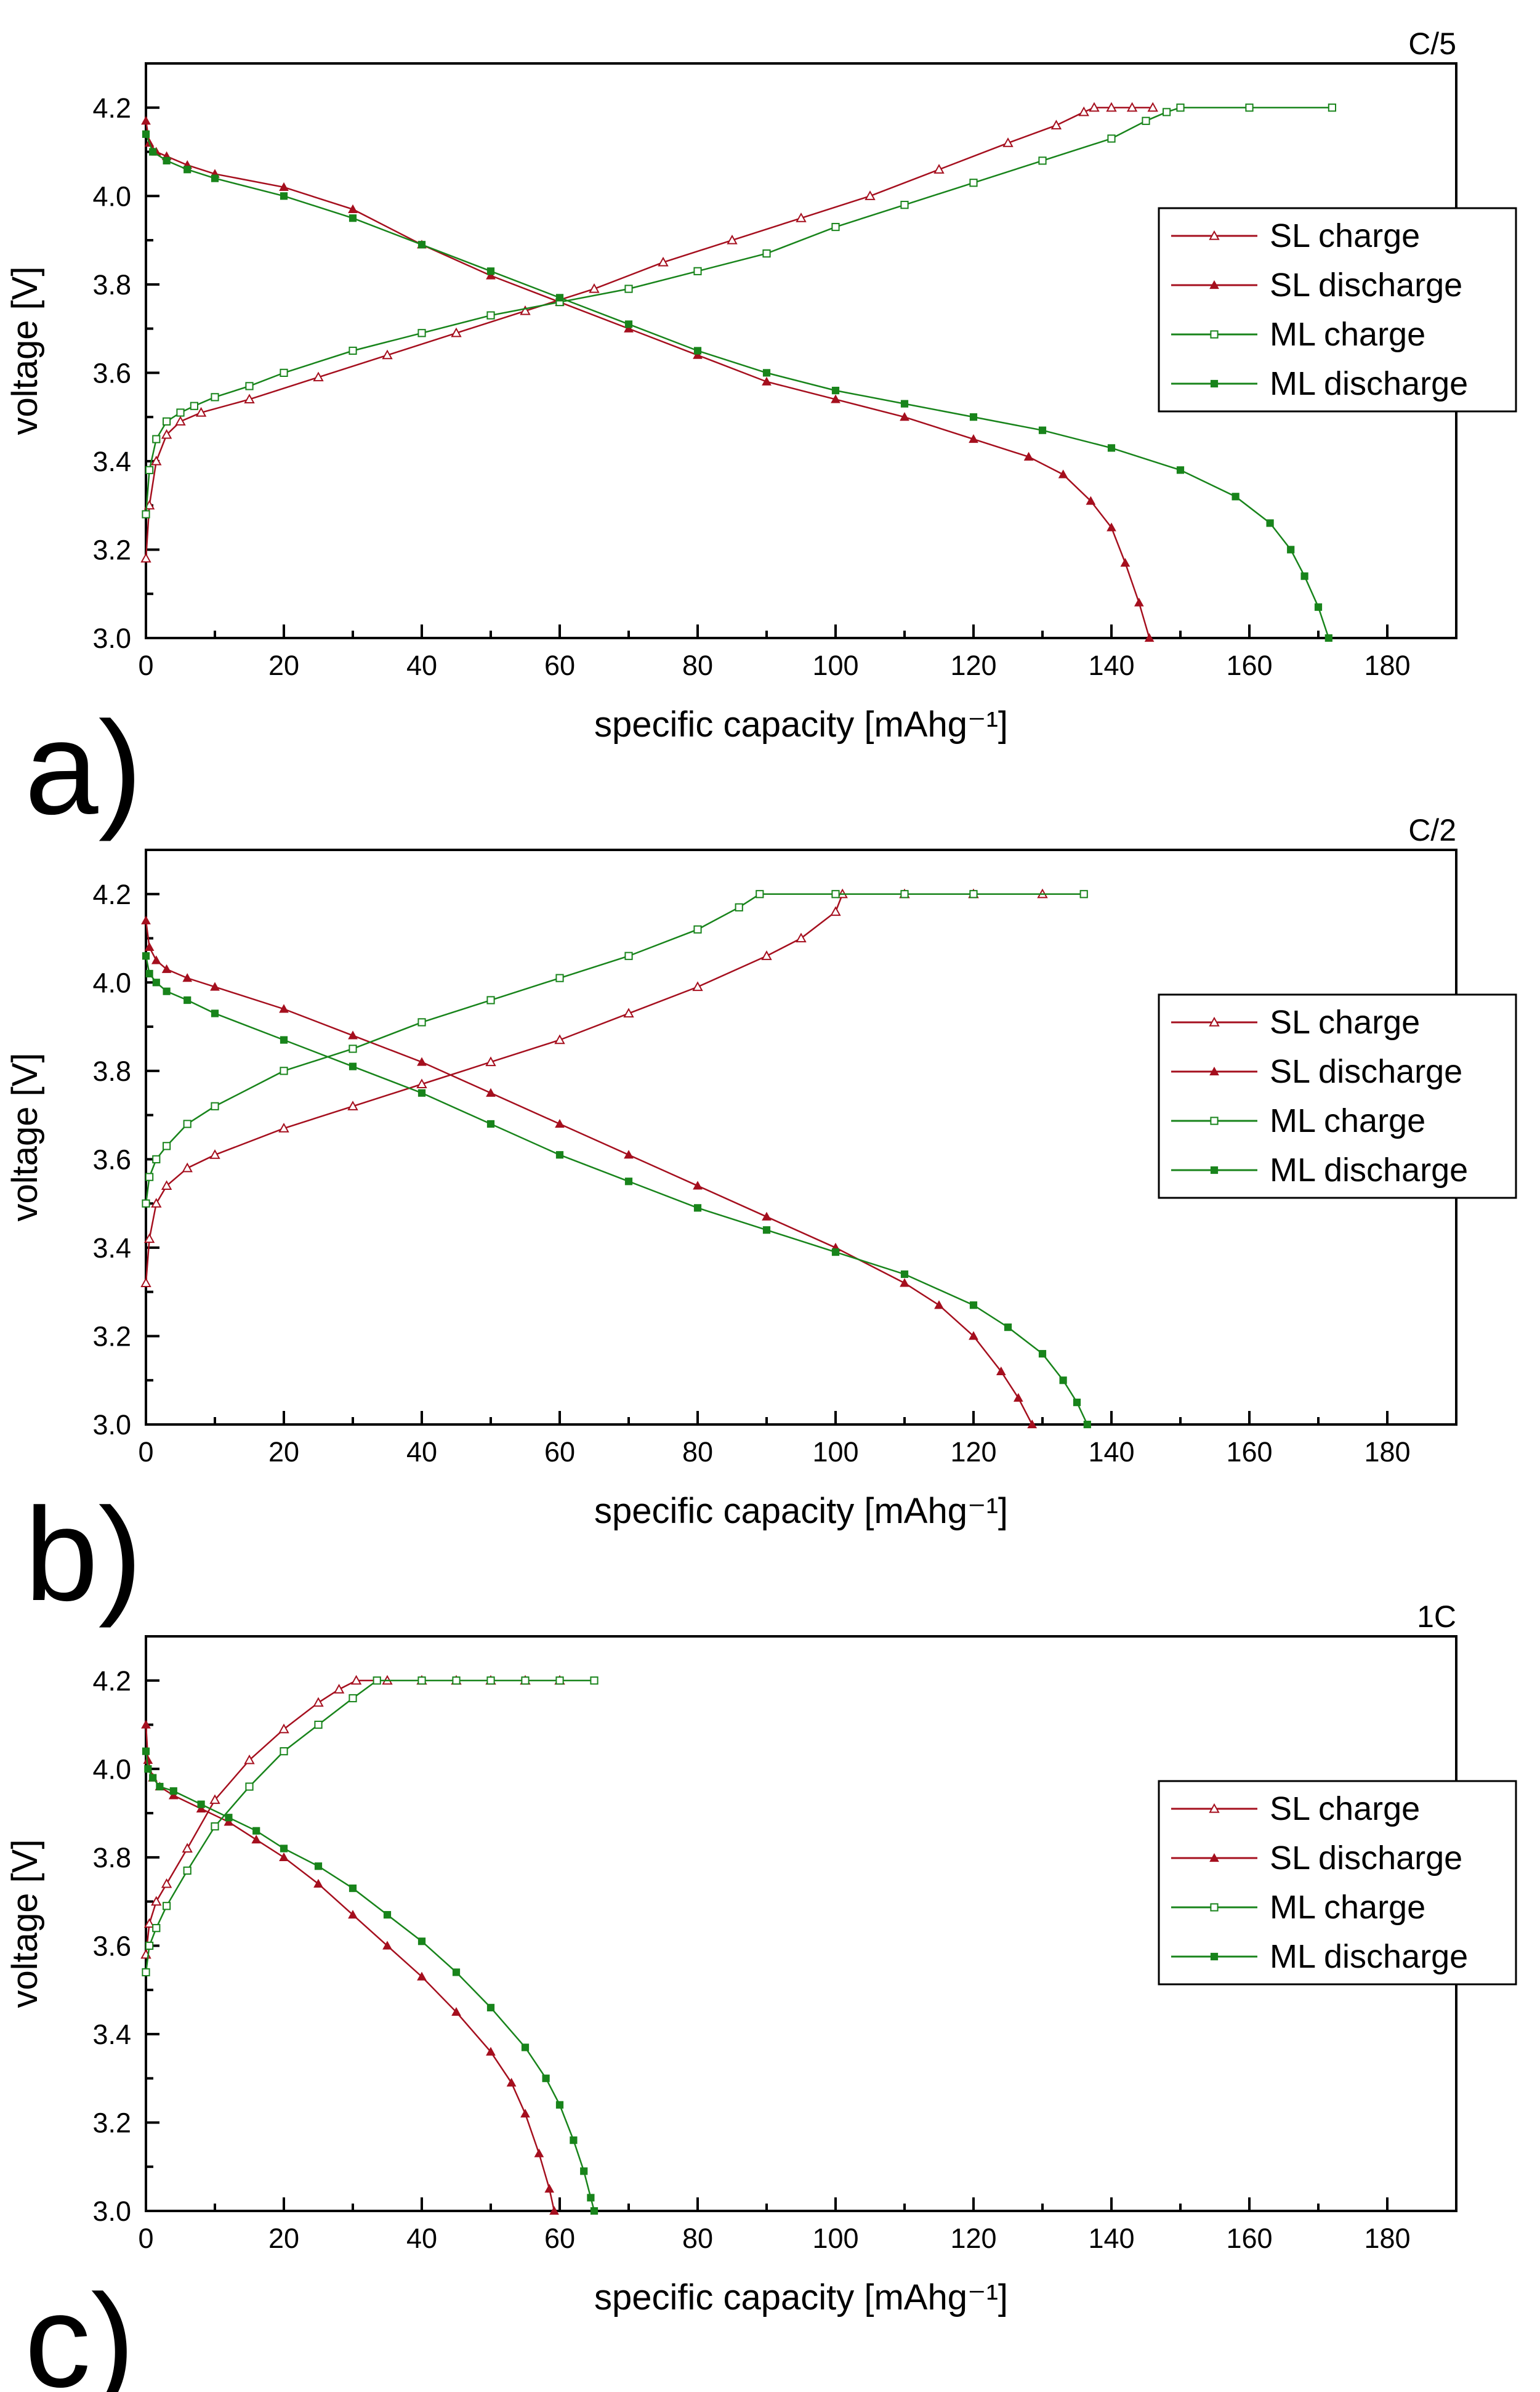 Image resolution: width=1540 pixels, height=2392 pixels. Describe the element at coordinates (1347, 334) in the screenshot. I see `legend-label: ML charge` at that location.